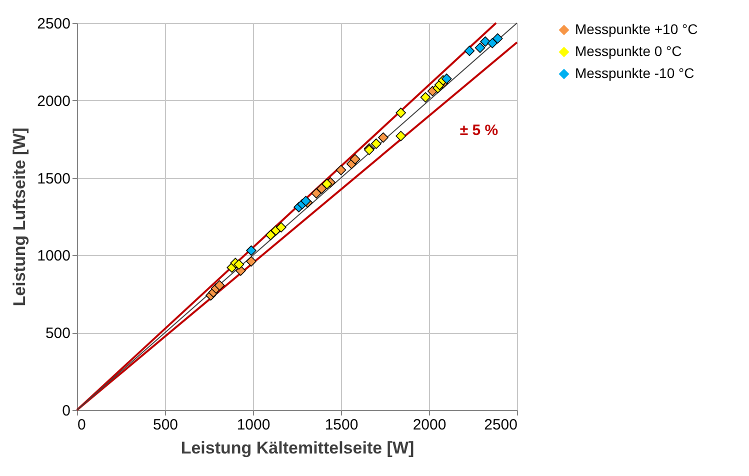 Image resolution: width=749 pixels, height=476 pixels. Describe the element at coordinates (501, 425) in the screenshot. I see `x-tick-label: 2500` at that location.